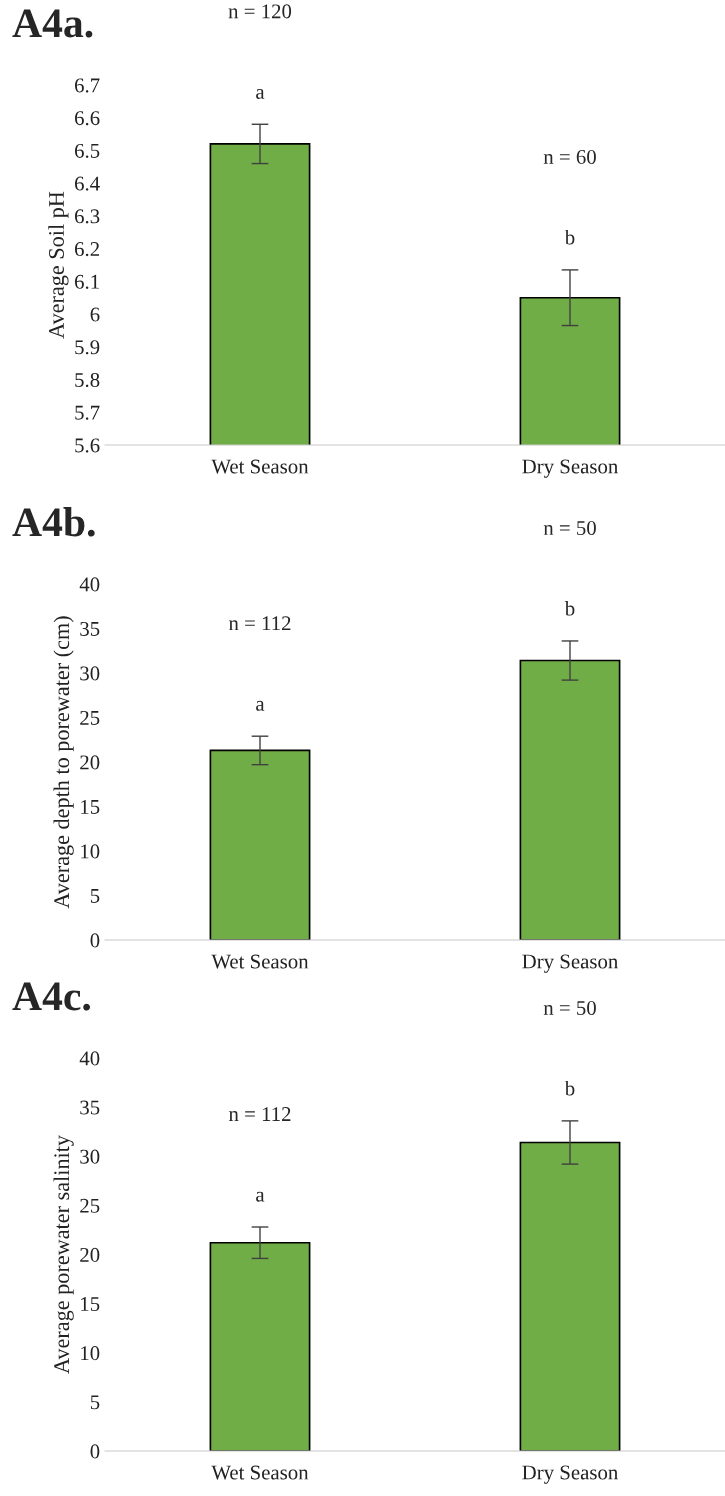 The width and height of the screenshot is (725, 1496). What do you see at coordinates (87, 445) in the screenshot?
I see `y-tick-label: 5.6` at bounding box center [87, 445].